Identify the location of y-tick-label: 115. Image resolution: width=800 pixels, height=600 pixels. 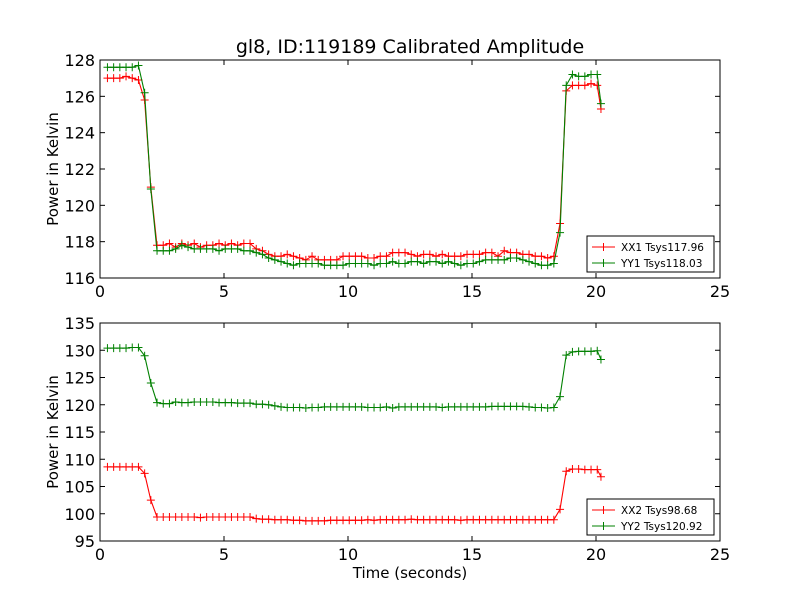
(79, 432).